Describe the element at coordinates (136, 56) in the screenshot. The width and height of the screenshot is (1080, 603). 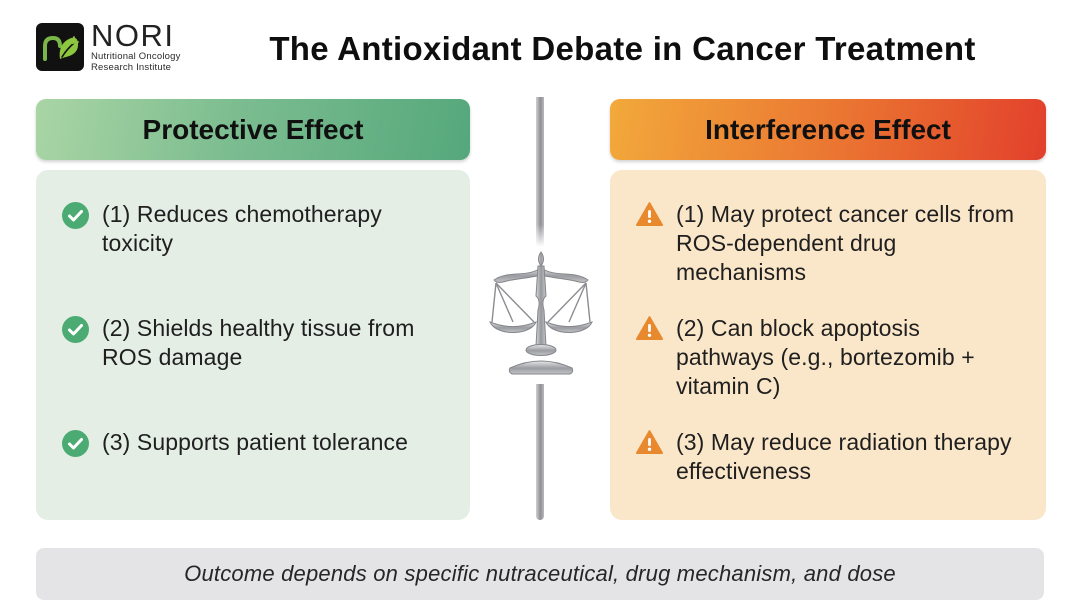
I see `nori-subtitle-line1: Nutritional Oncology` at that location.